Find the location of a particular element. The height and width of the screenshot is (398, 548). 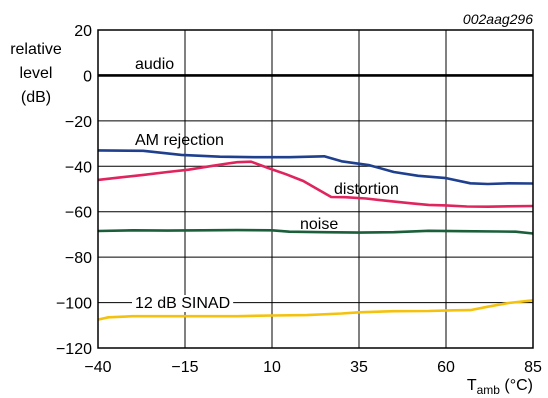

x-axis-label: Tamb (°C) is located at coordinates (500, 387).